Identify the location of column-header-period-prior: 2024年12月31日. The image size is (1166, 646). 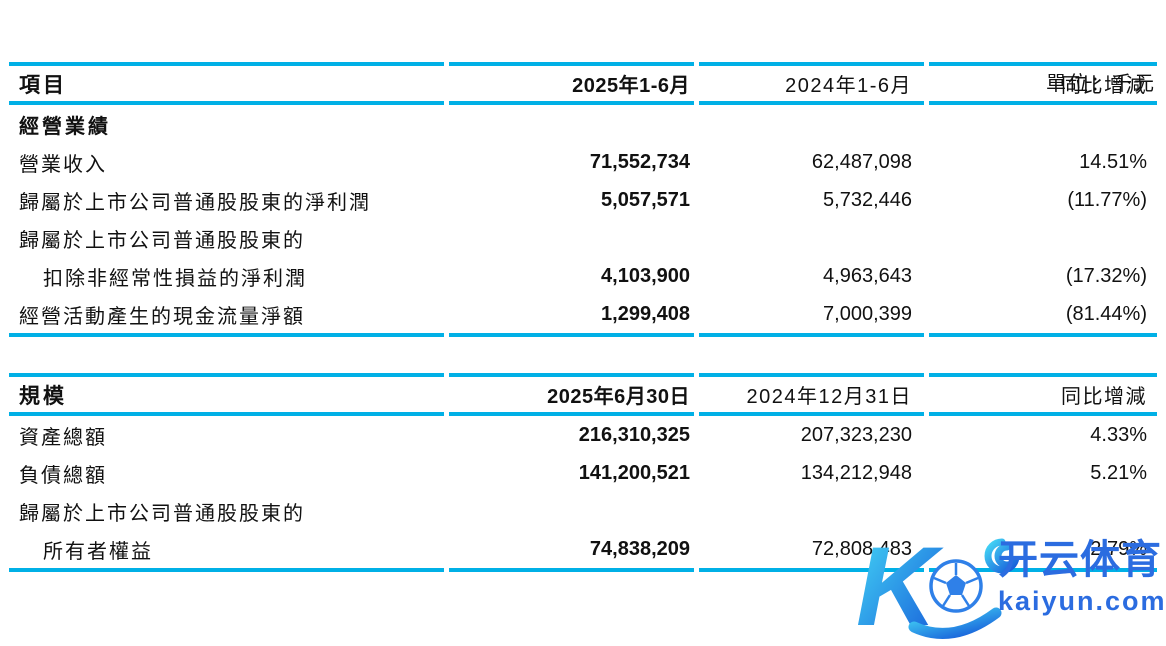
(811, 394).